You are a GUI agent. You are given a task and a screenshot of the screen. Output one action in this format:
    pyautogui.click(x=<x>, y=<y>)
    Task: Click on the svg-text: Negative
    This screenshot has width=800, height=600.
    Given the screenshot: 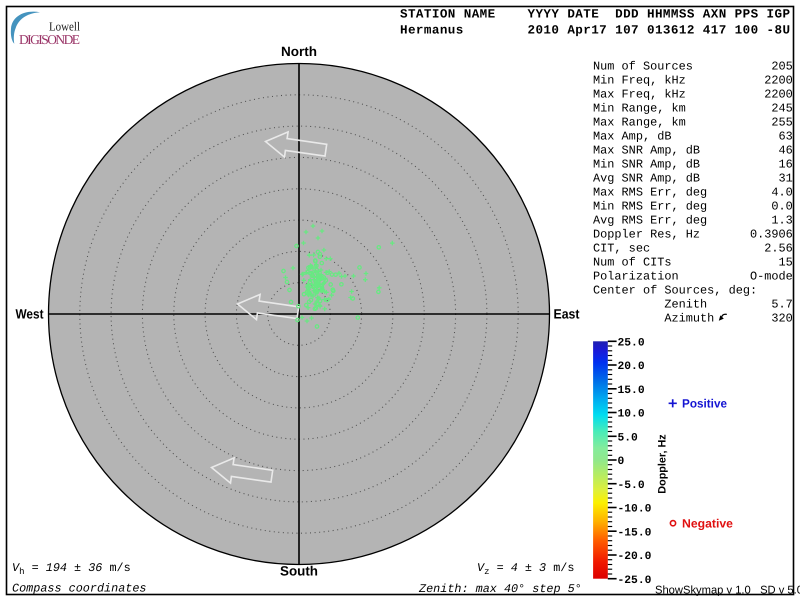 What is the action you would take?
    pyautogui.click(x=707, y=524)
    